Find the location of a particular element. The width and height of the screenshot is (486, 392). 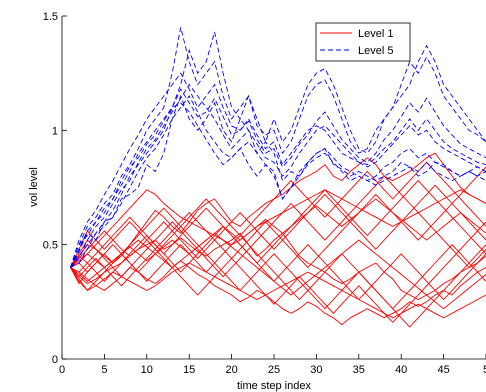

x-tick-label-0: 0 is located at coordinates (62, 370).